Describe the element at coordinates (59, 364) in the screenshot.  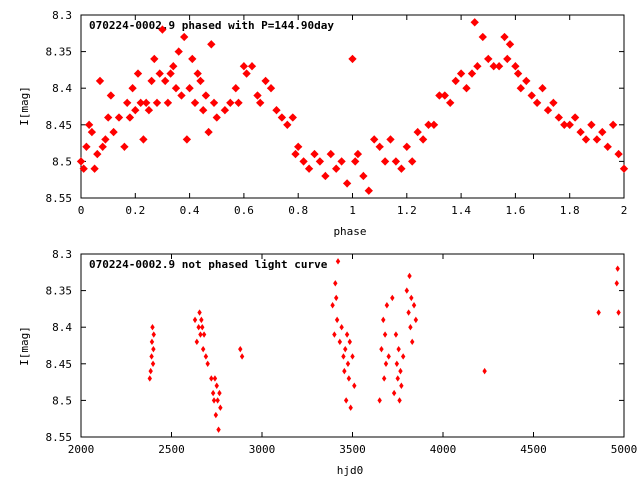
I see `y-tick-label: 8.45` at that location.